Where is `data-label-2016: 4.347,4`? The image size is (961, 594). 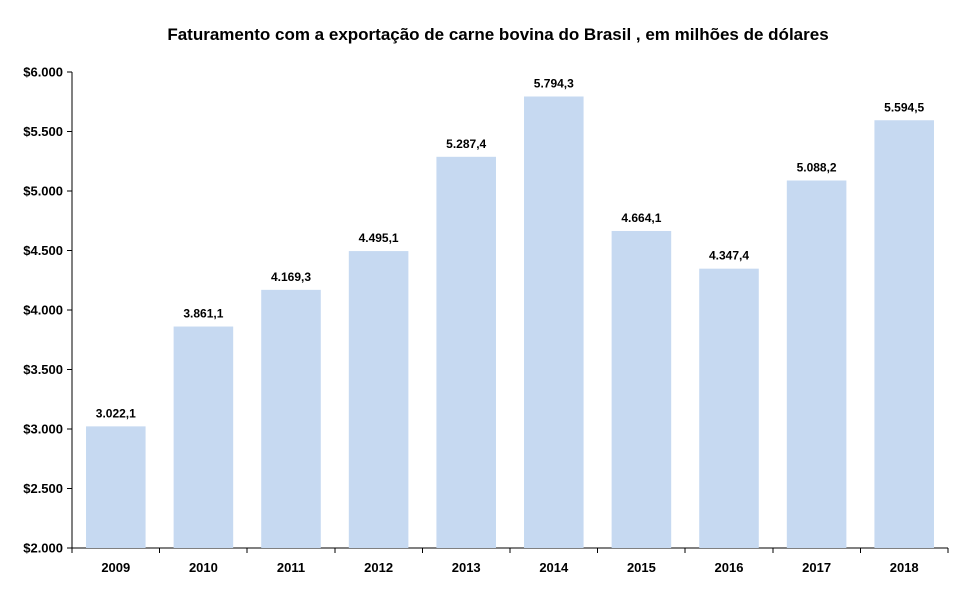
data-label-2016: 4.347,4 is located at coordinates (729, 256).